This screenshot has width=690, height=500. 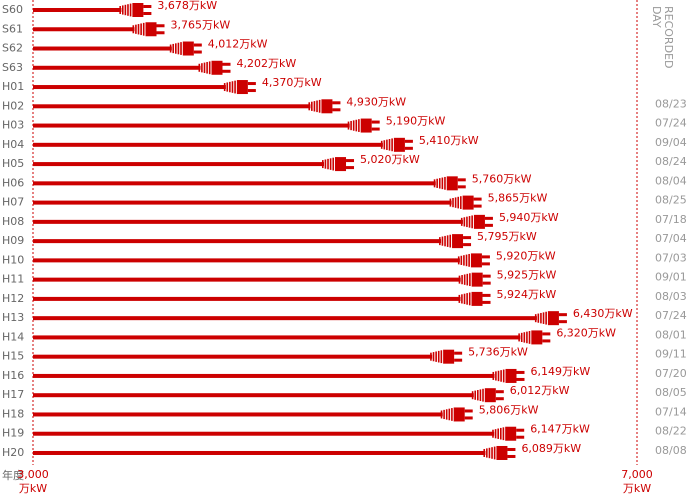 I want to click on category-axis-label: 年度, so click(x=13, y=475).